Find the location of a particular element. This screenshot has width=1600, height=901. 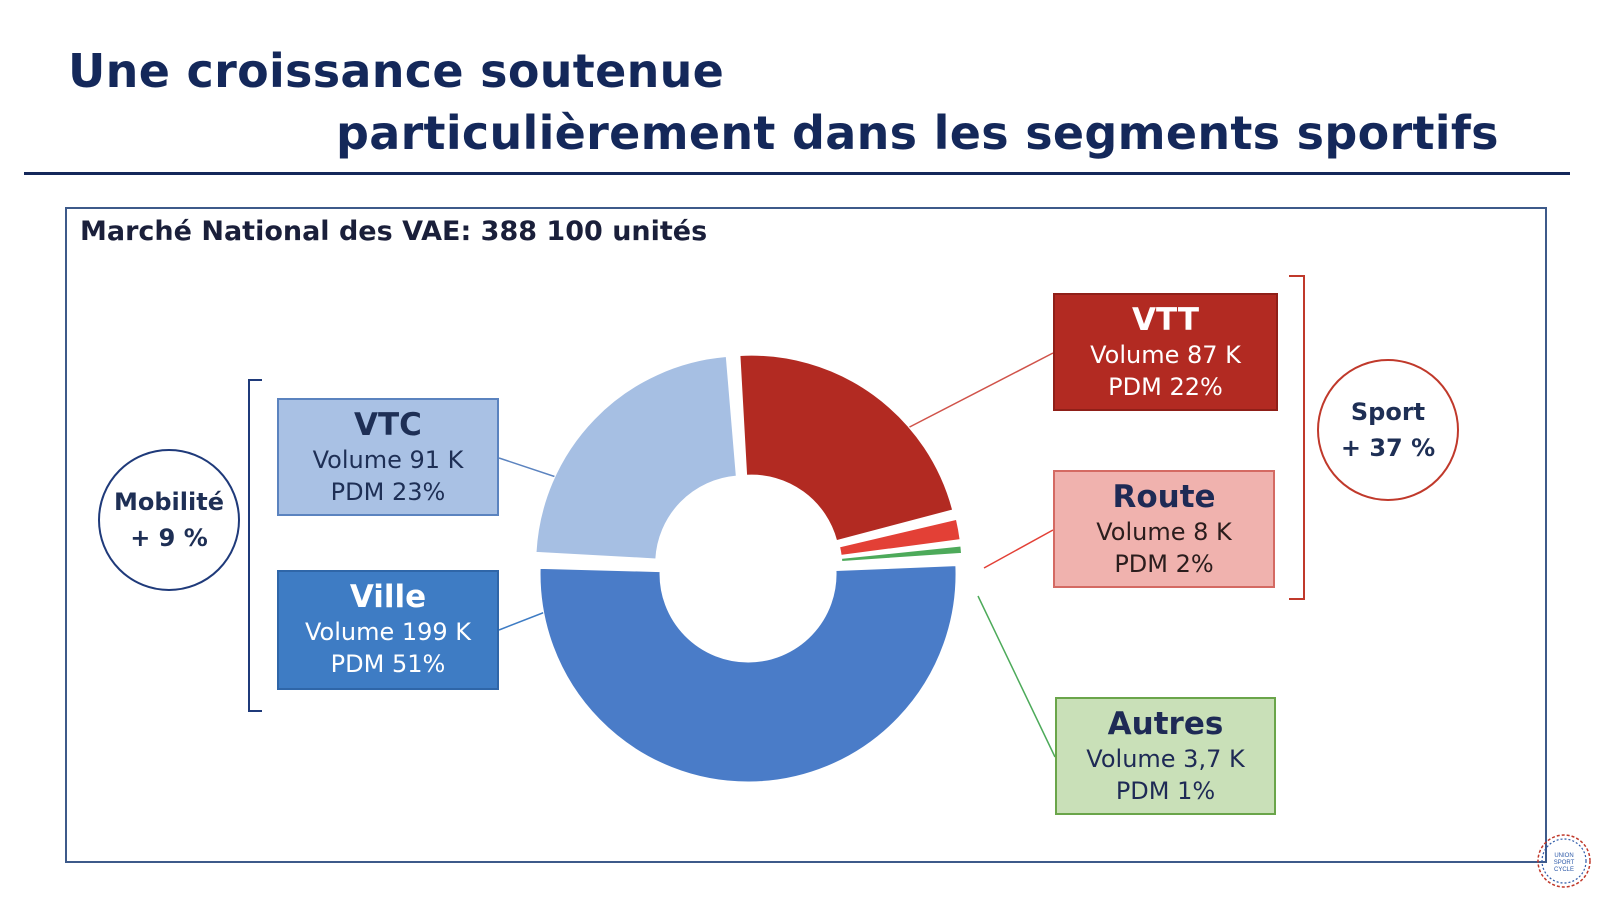

title-divider is located at coordinates (797, 173).